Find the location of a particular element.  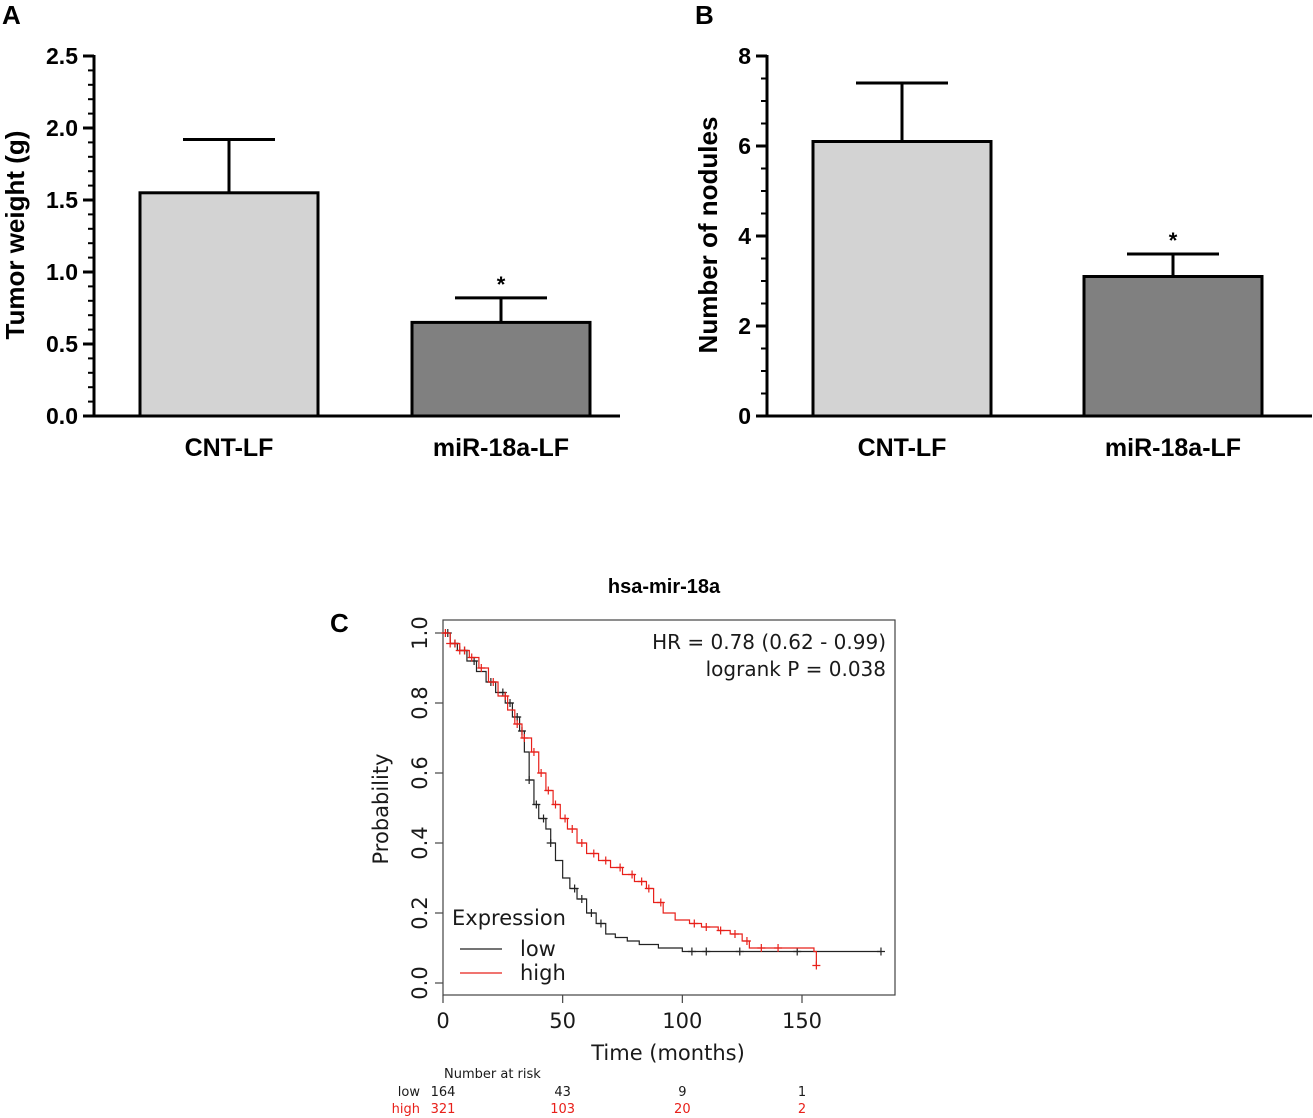

x-tick-label: 100 is located at coordinates (682, 1021).